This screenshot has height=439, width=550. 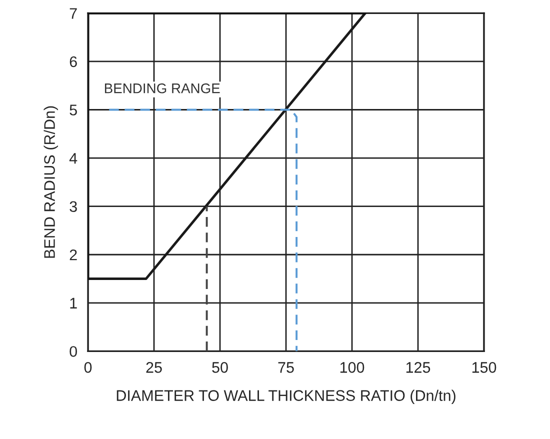 I want to click on x-tick-label: 50, so click(x=220, y=367).